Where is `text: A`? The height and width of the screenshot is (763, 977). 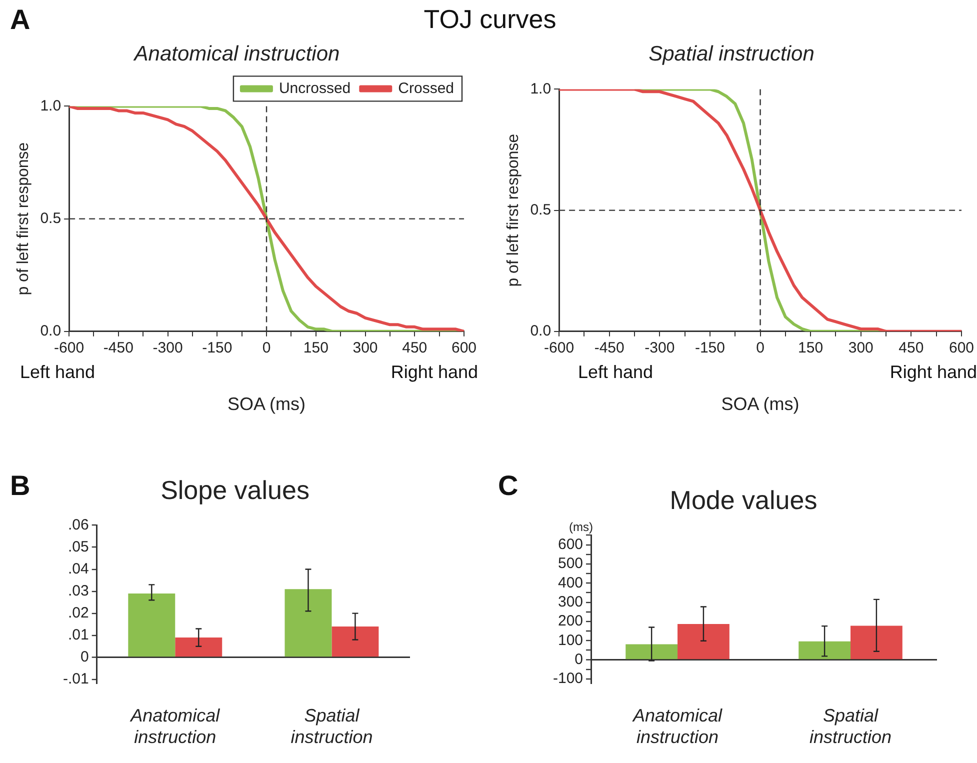
text: A is located at coordinates (20, 20).